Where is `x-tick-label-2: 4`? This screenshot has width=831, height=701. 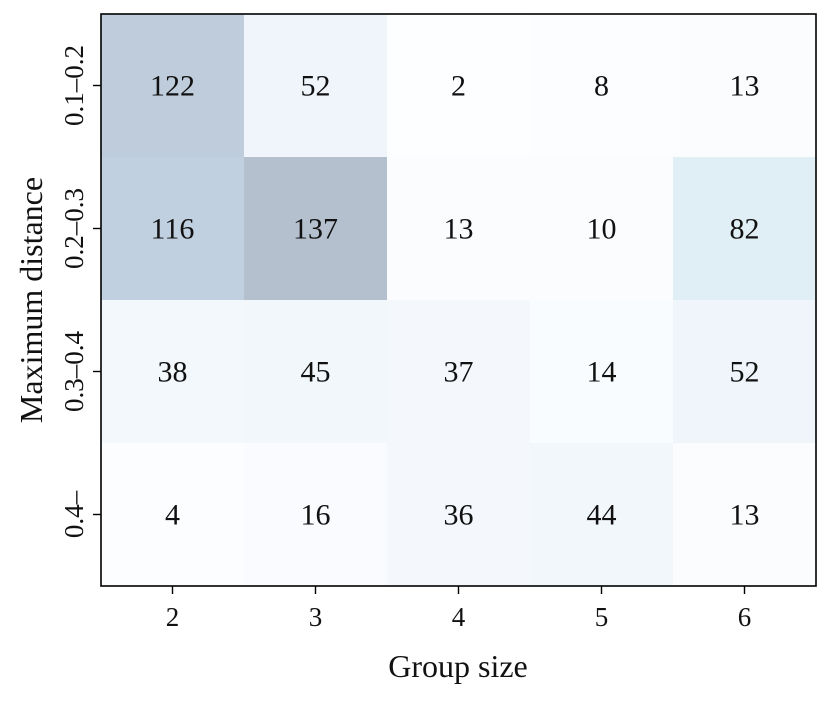
x-tick-label-2: 4 is located at coordinates (459, 617).